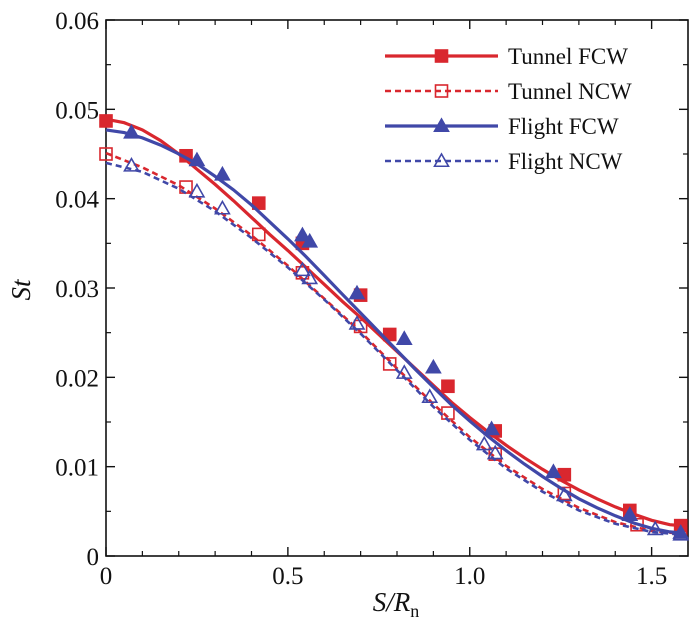  I want to click on y-tick-label: 0.03, so click(77, 289).